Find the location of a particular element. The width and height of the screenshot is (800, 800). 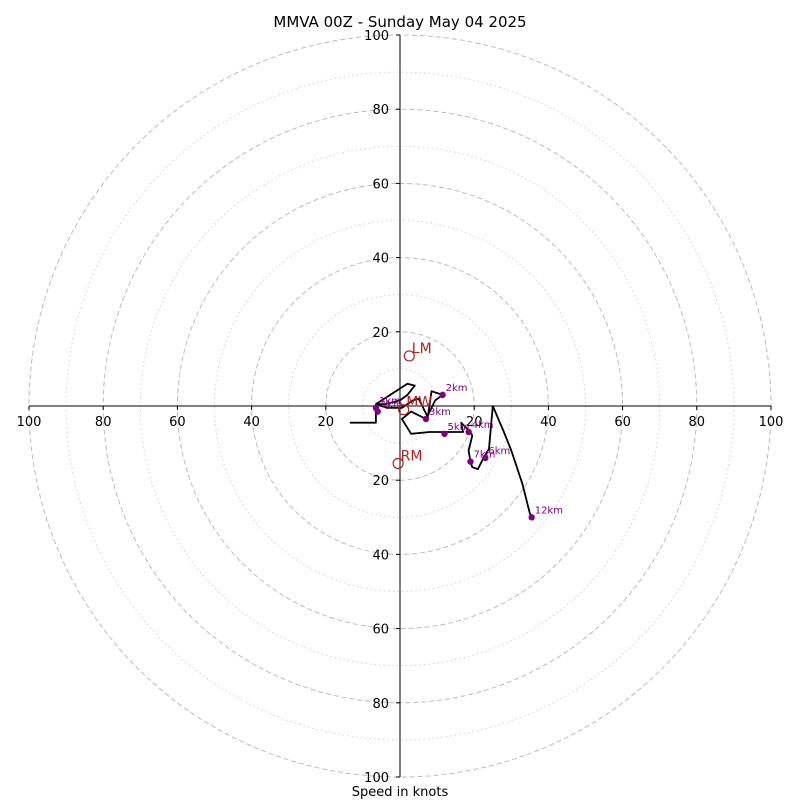

hodograph-line is located at coordinates (441, 450).